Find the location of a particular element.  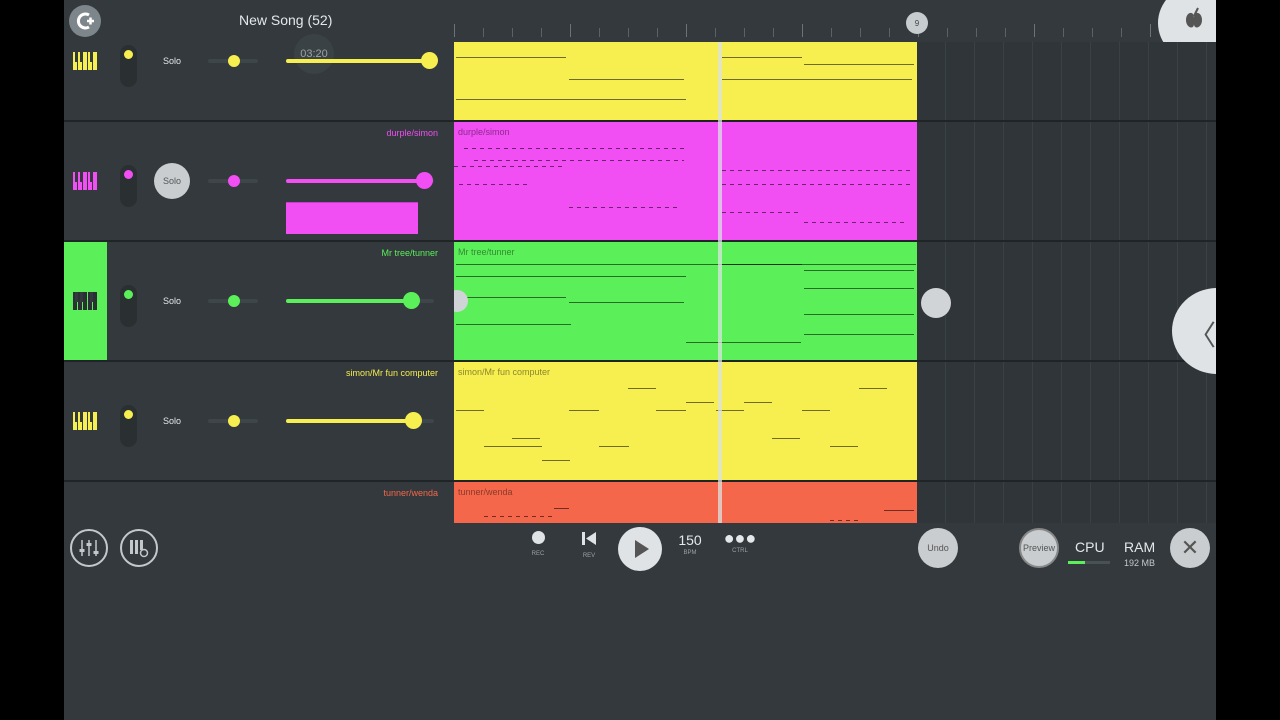

ctrl-button: ●●● CTRL is located at coordinates (740, 541).